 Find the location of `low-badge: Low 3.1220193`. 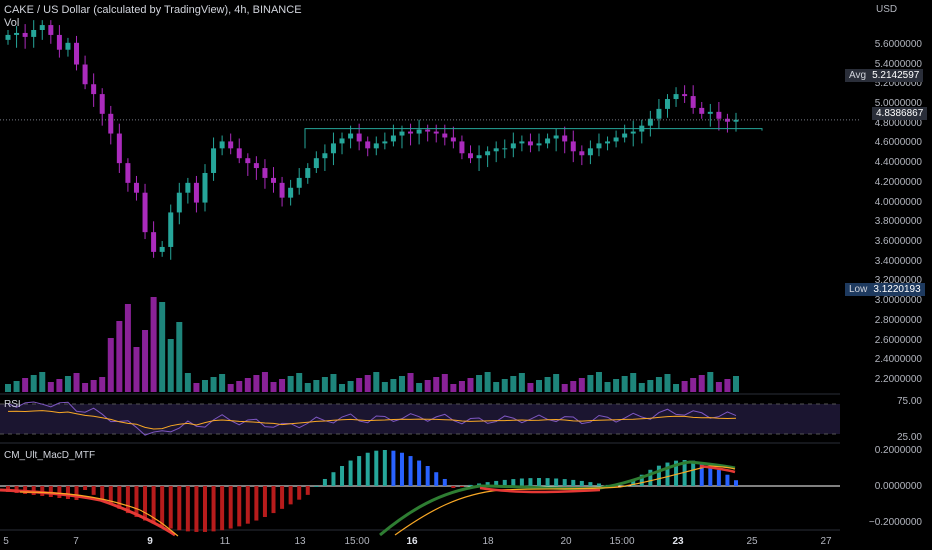

low-badge: Low 3.1220193 is located at coordinates (885, 289).